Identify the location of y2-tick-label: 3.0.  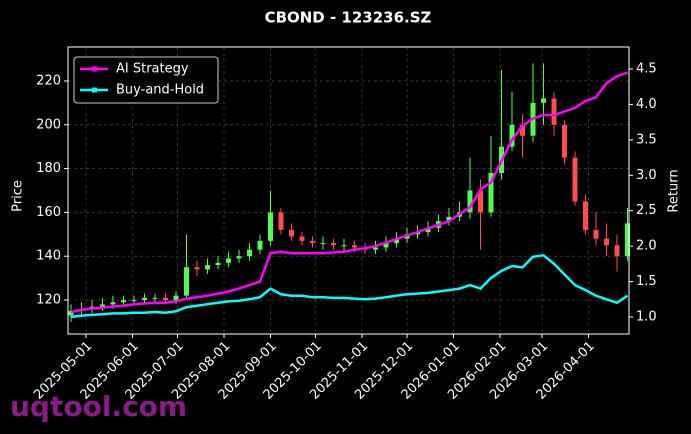
(646, 175).